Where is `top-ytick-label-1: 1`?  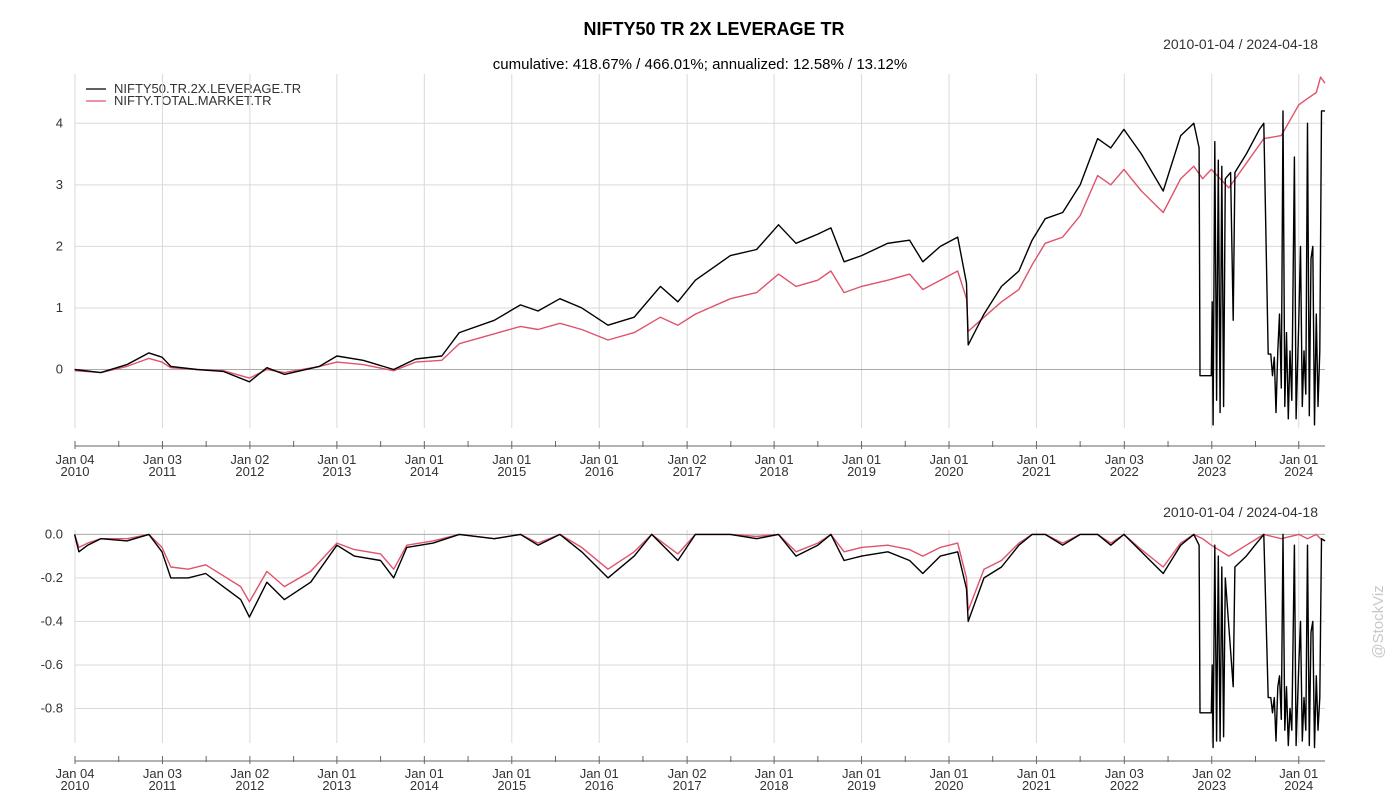 top-ytick-label-1: 1 is located at coordinates (59, 307).